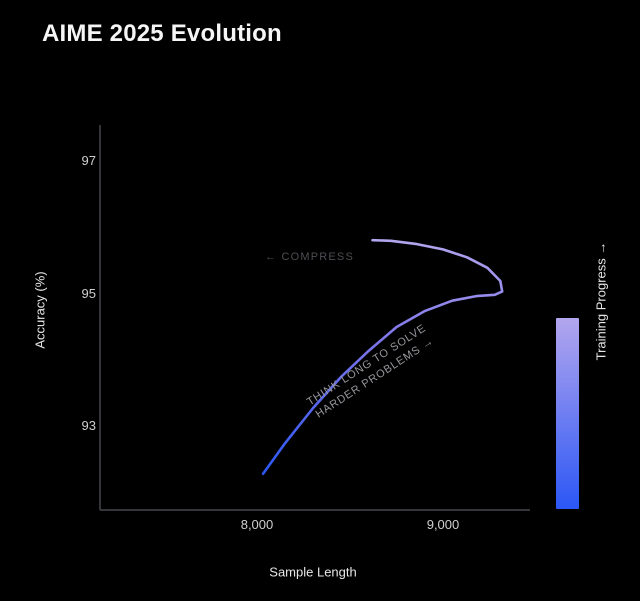 The width and height of the screenshot is (640, 601). Describe the element at coordinates (40, 310) in the screenshot. I see `y-axis-label: Accuracy (%)` at that location.